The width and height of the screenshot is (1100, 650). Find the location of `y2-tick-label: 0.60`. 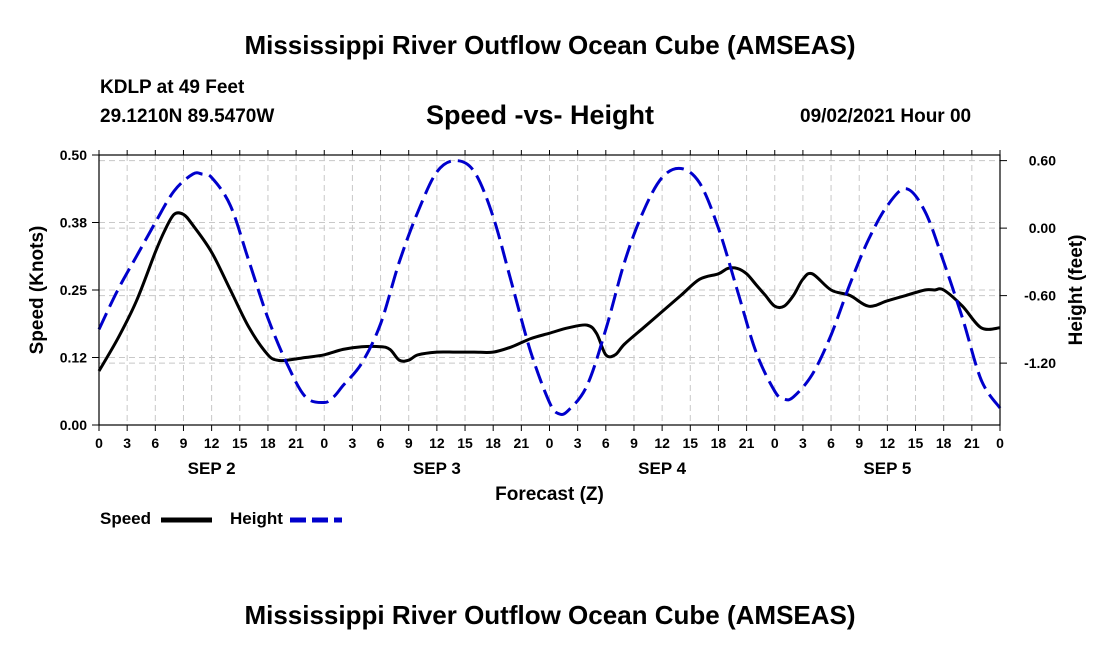

y2-tick-label: 0.60 is located at coordinates (1042, 161).